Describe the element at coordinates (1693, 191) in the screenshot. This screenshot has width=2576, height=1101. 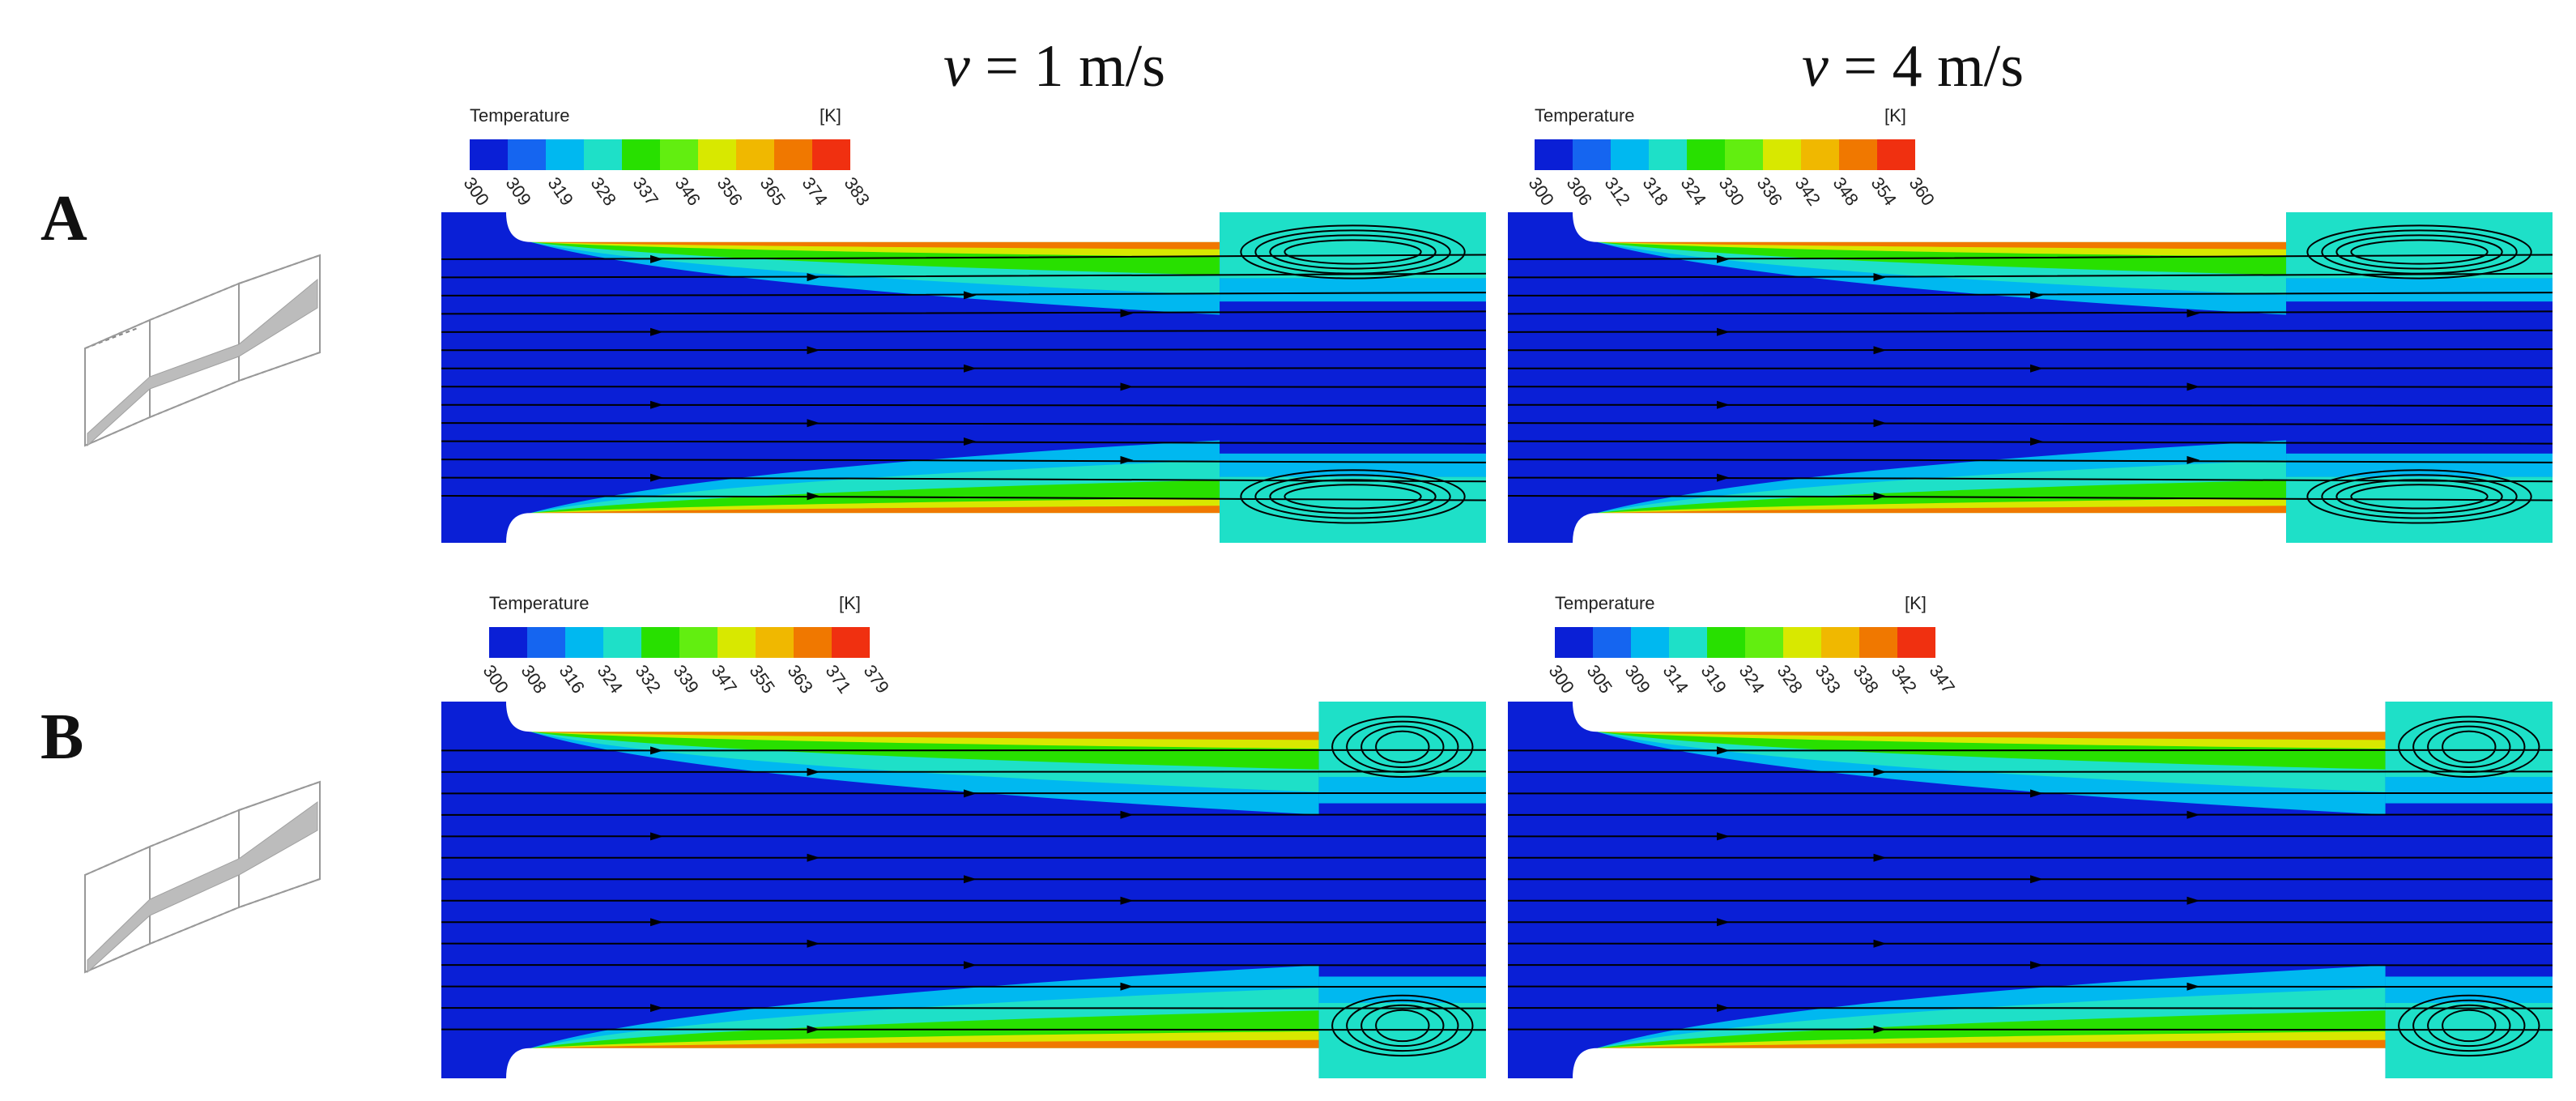
I see `legend-tick-label: 324` at that location.